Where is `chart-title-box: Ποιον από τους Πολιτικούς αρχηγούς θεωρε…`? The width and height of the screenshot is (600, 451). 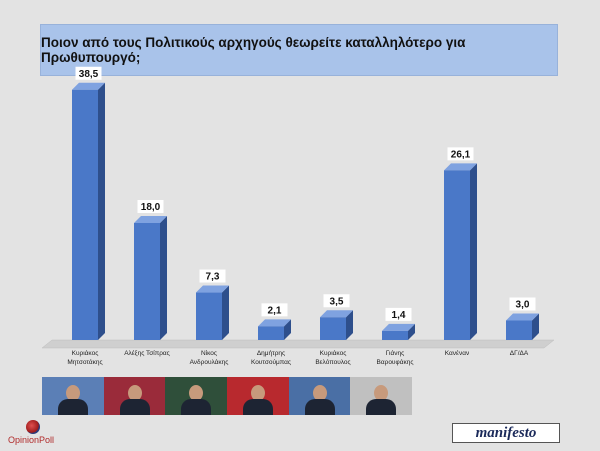
chart-title-box: Ποιον από τους Πολιτικούς αρχηγούς θεωρε… is located at coordinates (299, 50).